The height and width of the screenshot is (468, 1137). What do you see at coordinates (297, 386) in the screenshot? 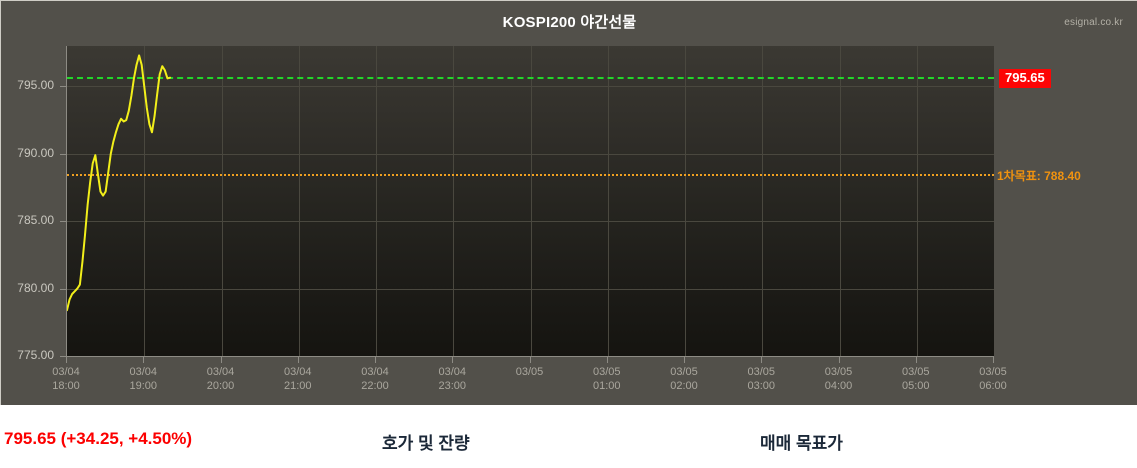
I see `x-axis-label-time: 21:00` at bounding box center [297, 386].